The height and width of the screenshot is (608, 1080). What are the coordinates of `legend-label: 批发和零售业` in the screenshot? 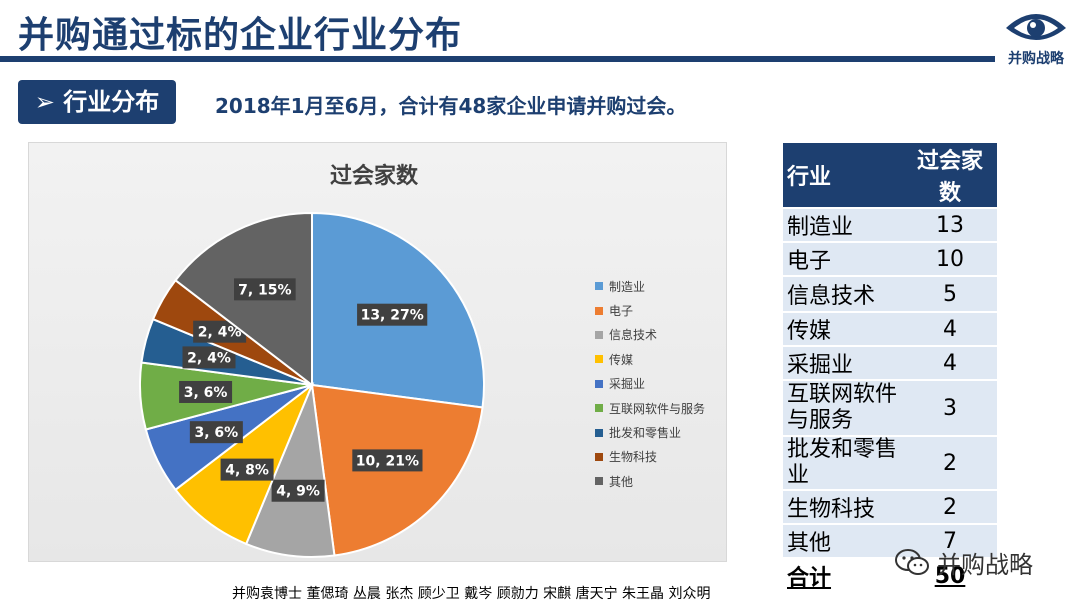 It's located at (645, 433).